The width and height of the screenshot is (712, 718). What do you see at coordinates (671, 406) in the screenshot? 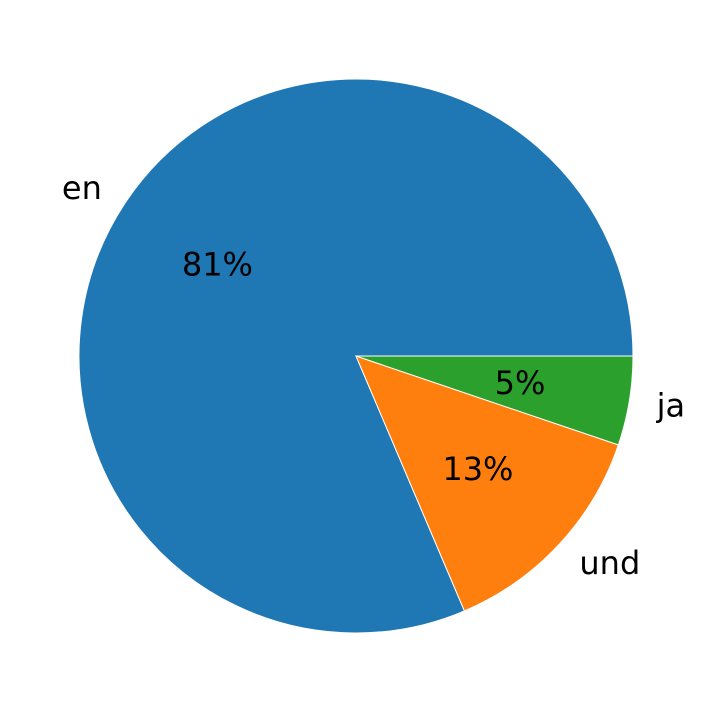
I see `slice-label-ja: ja` at bounding box center [671, 406].